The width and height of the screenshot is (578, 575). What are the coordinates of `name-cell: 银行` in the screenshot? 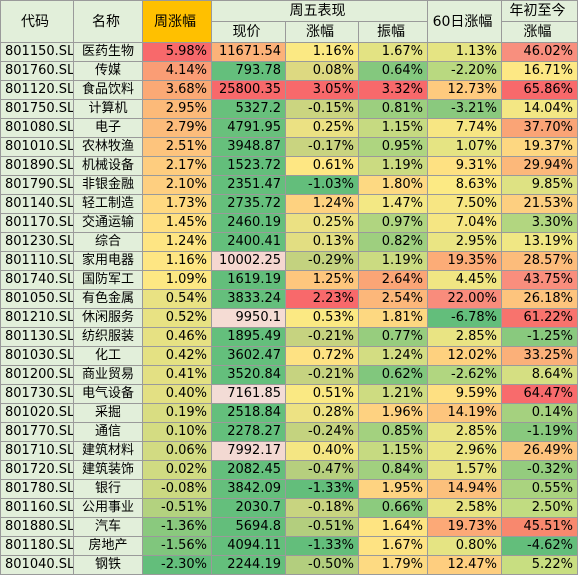 It's located at (108, 489).